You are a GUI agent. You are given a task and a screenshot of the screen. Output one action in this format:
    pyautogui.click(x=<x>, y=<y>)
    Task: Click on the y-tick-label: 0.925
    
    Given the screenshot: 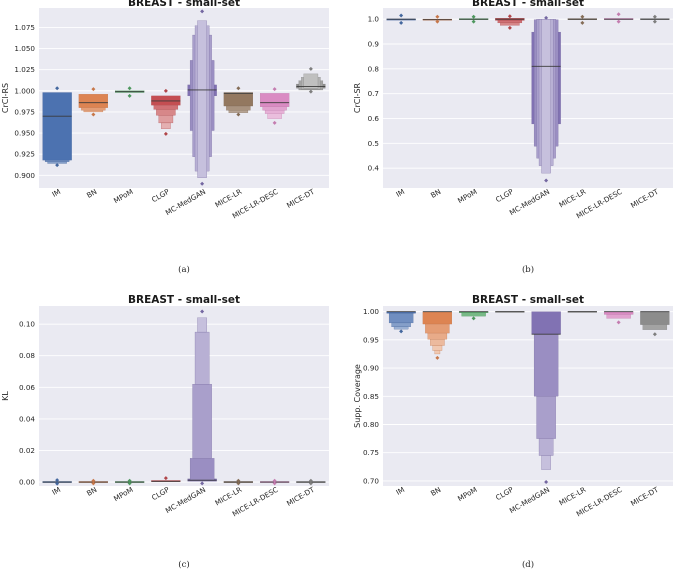 What is the action you would take?
    pyautogui.click(x=24, y=154)
    